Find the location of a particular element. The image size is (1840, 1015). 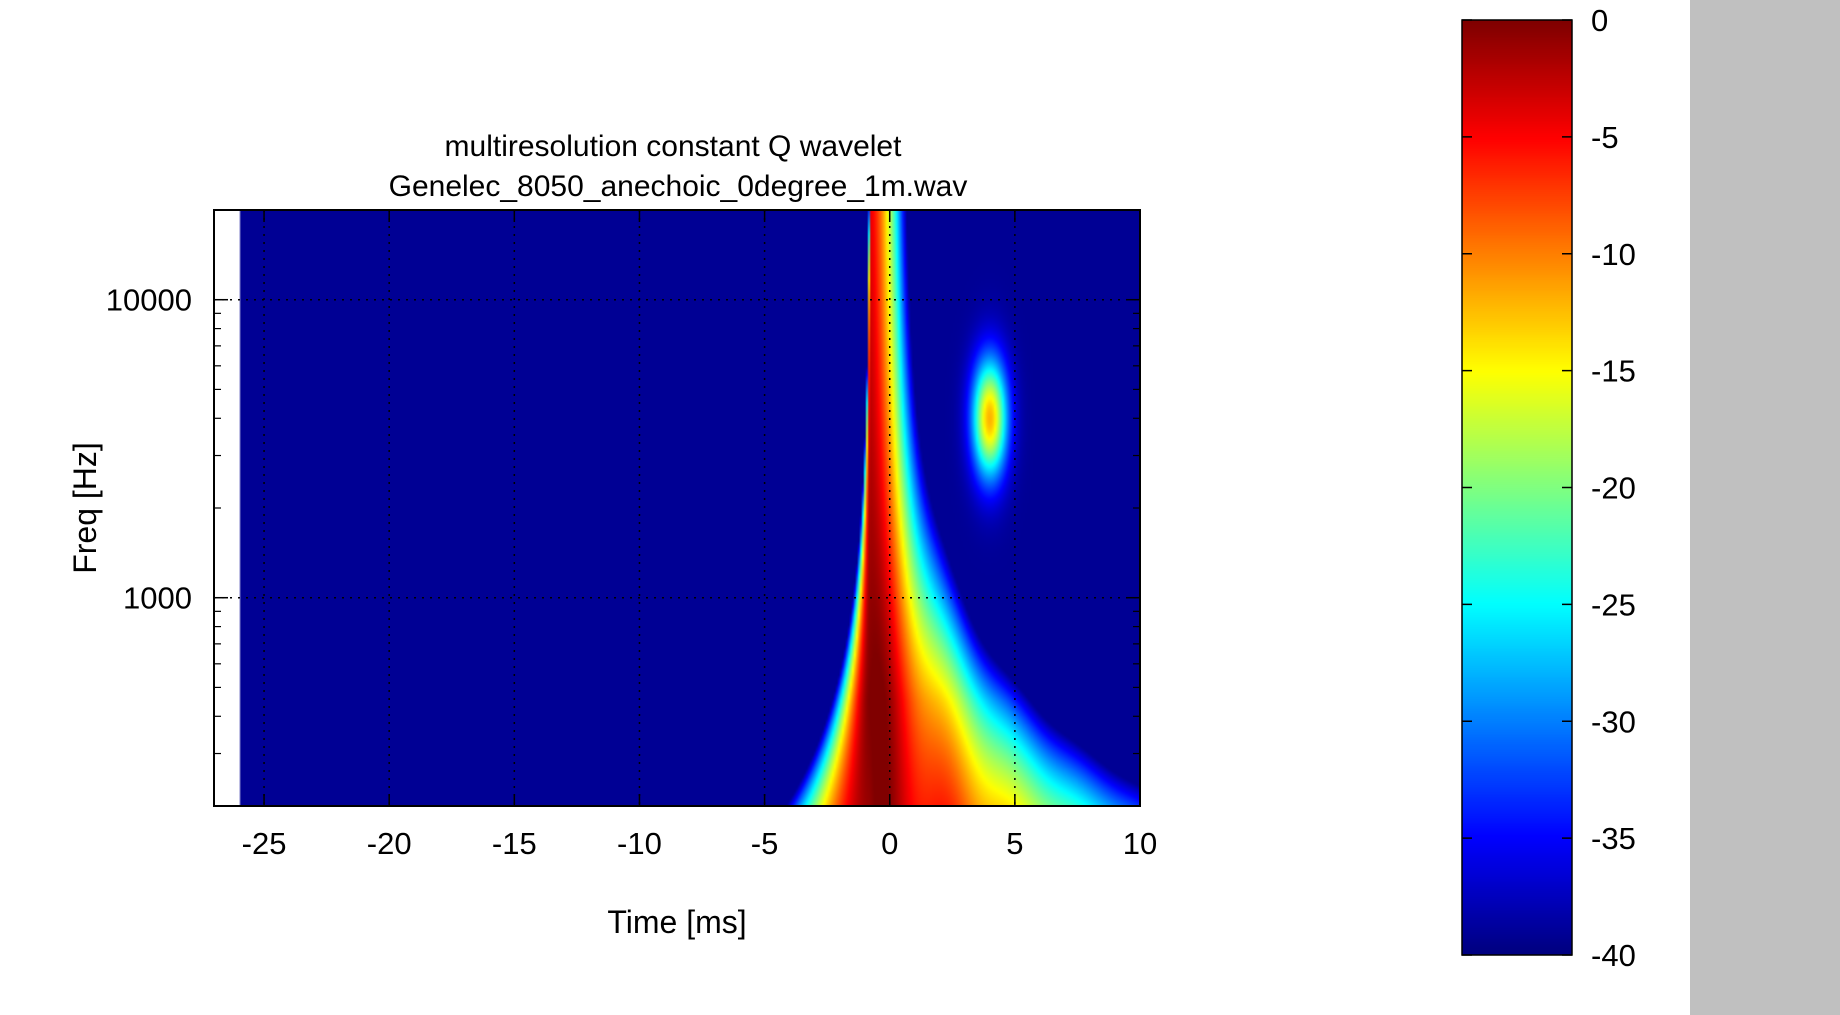

y-axis-label: Freq [Hz] is located at coordinates (85, 508).